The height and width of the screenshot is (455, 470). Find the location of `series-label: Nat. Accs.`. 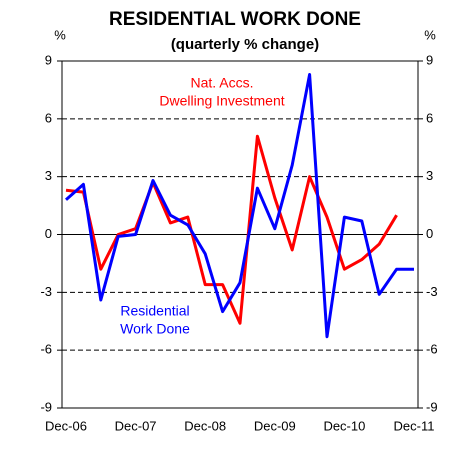

series-label: Nat. Accs. is located at coordinates (221, 83).